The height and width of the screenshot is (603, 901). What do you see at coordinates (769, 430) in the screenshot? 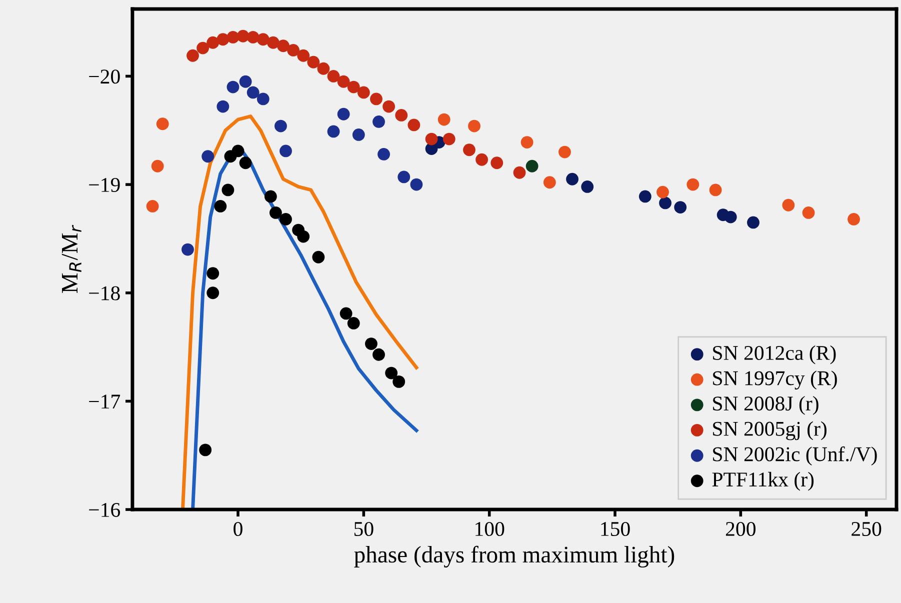
I see `legend-label: SN 2005gj (r)` at bounding box center [769, 430].